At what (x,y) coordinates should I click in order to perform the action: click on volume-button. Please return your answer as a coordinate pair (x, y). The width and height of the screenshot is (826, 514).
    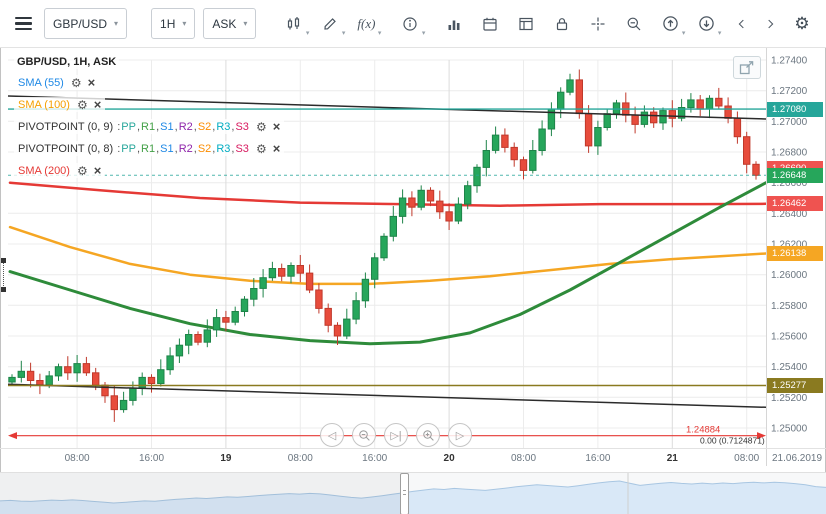
    Looking at the image, I should click on (454, 24).